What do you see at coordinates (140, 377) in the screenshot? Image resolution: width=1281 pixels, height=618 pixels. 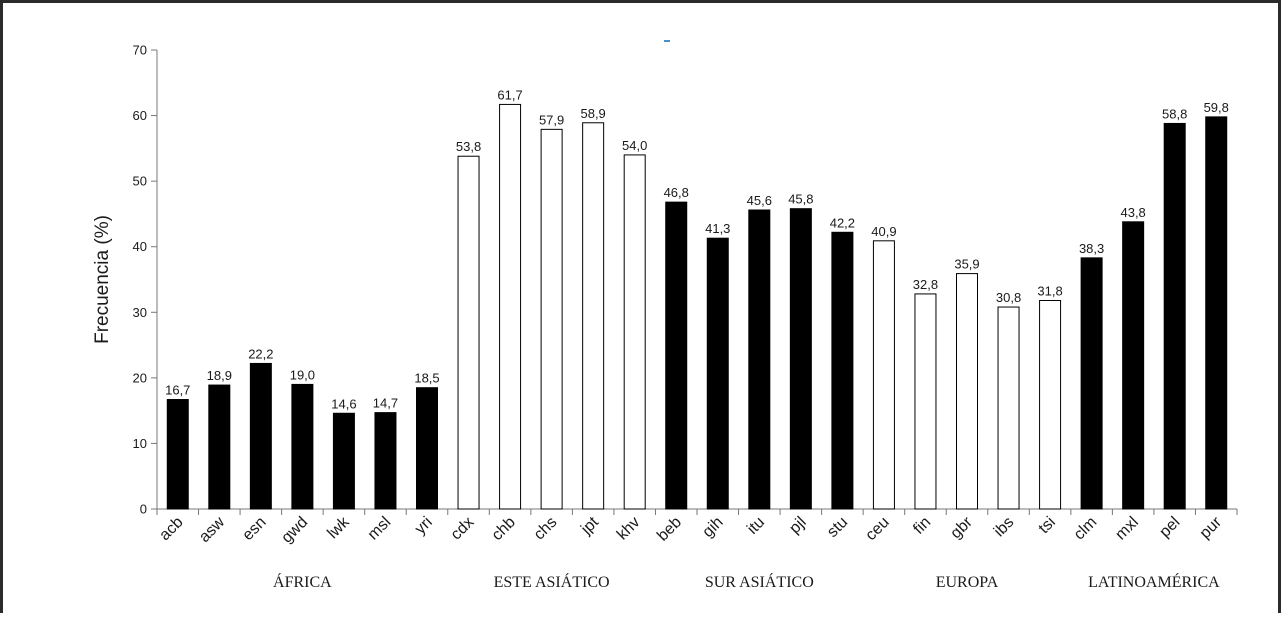 I see `y-tick-label: 20` at bounding box center [140, 377].